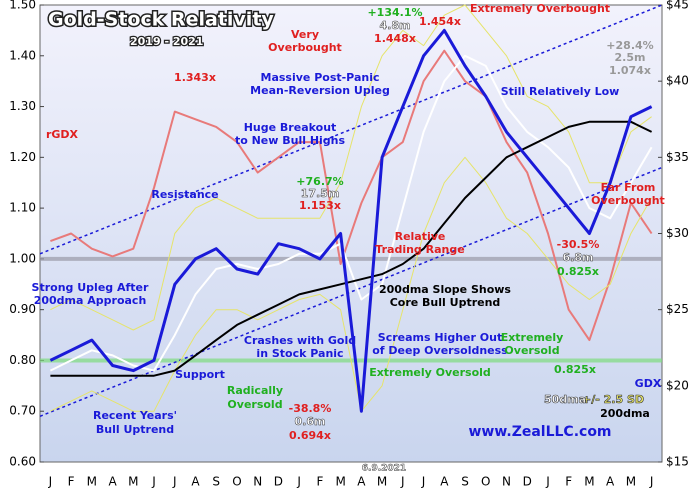 The height and width of the screenshot is (500, 700). I want to click on annotation: 6.8m, so click(578, 257).